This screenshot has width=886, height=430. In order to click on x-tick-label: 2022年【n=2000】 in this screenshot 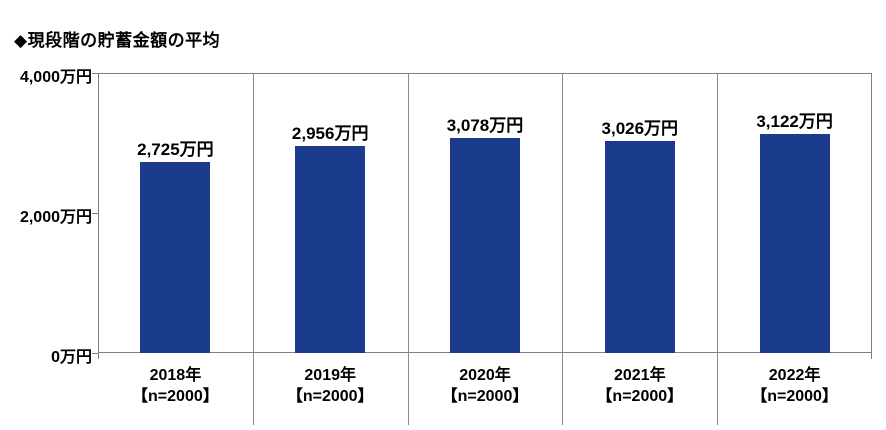, I will do `click(794, 386)`.